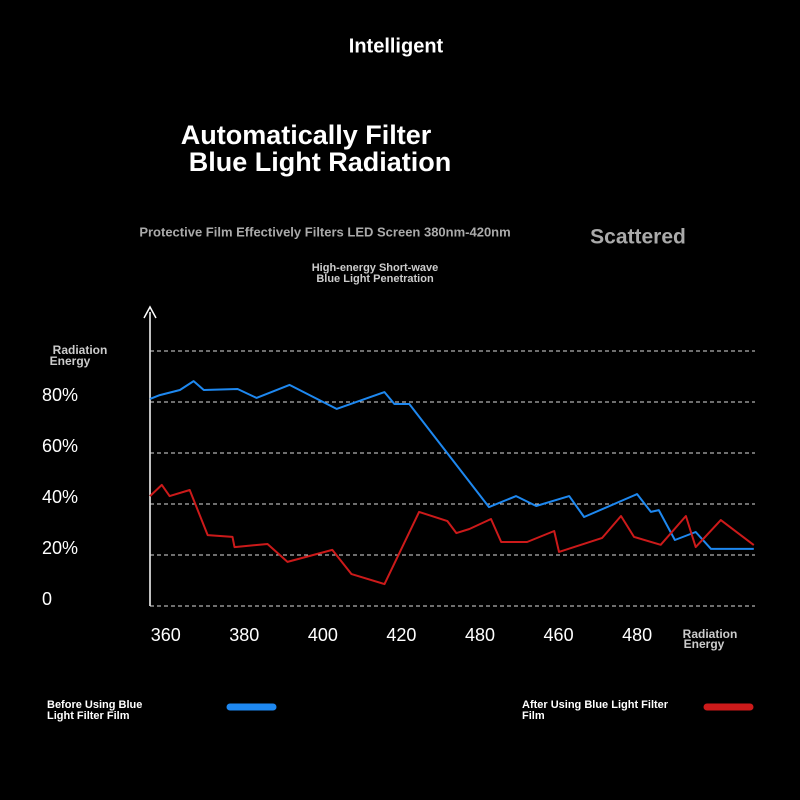  What do you see at coordinates (80, 350) in the screenshot?
I see `y-axis-label: Radiation` at bounding box center [80, 350].